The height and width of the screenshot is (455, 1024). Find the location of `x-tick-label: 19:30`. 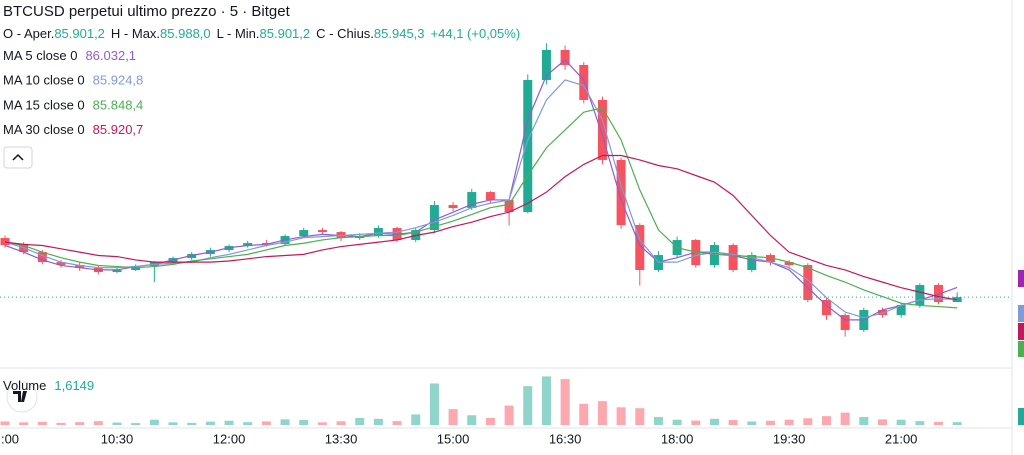

x-tick-label: 19:30 is located at coordinates (789, 438).